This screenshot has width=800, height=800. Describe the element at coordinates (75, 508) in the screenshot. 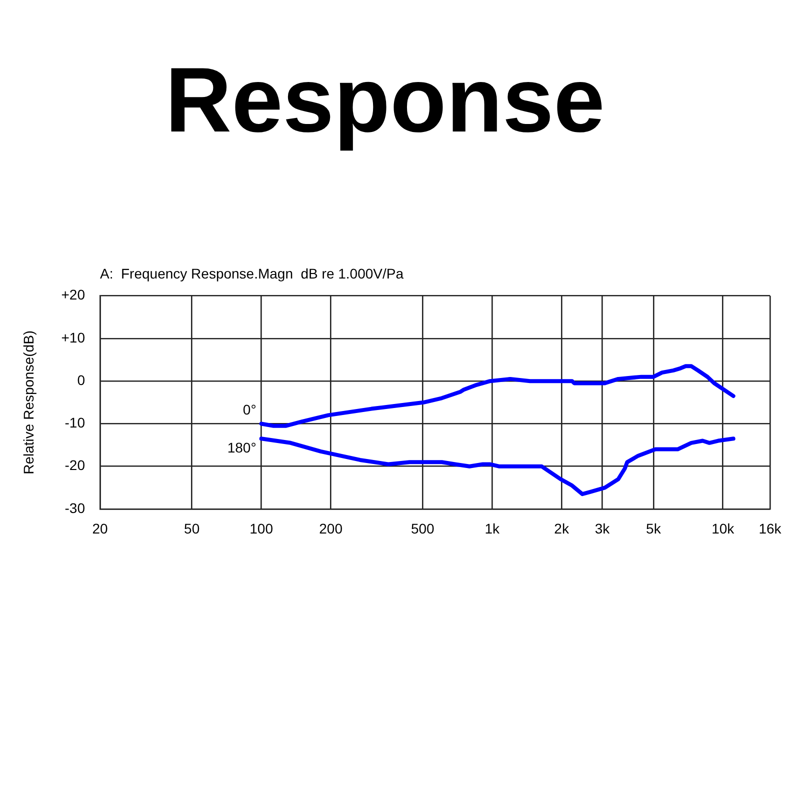

I see `y-tick-label: -30` at that location.